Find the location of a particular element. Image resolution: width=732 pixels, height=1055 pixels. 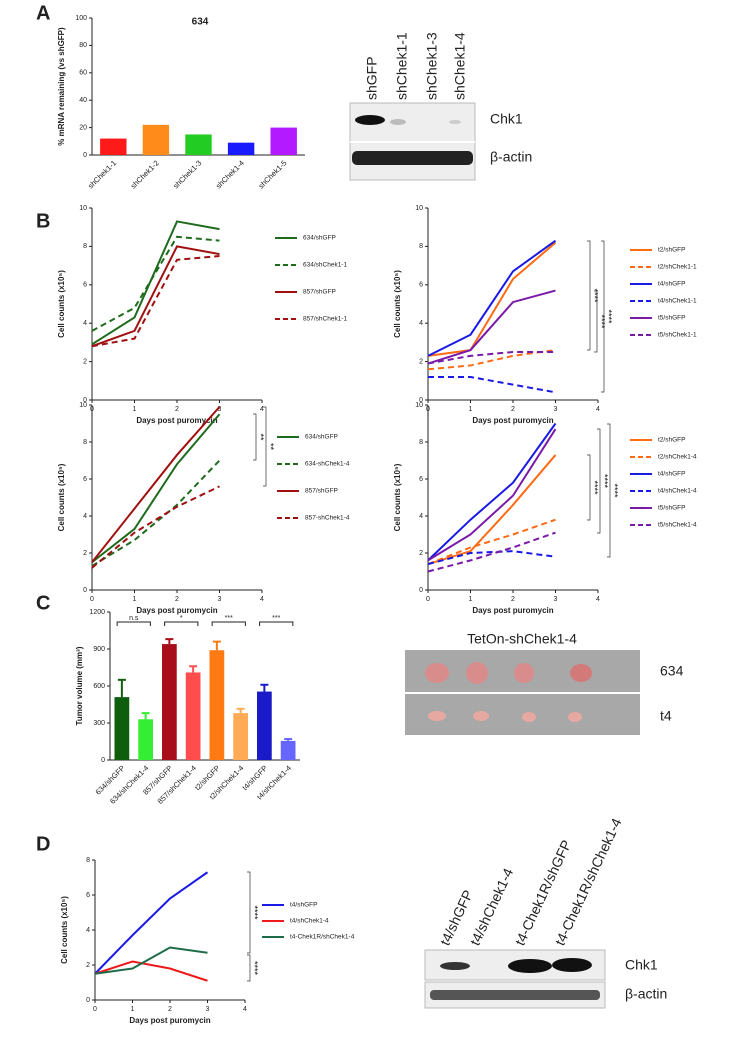

chart-title: 634 is located at coordinates (200, 22).